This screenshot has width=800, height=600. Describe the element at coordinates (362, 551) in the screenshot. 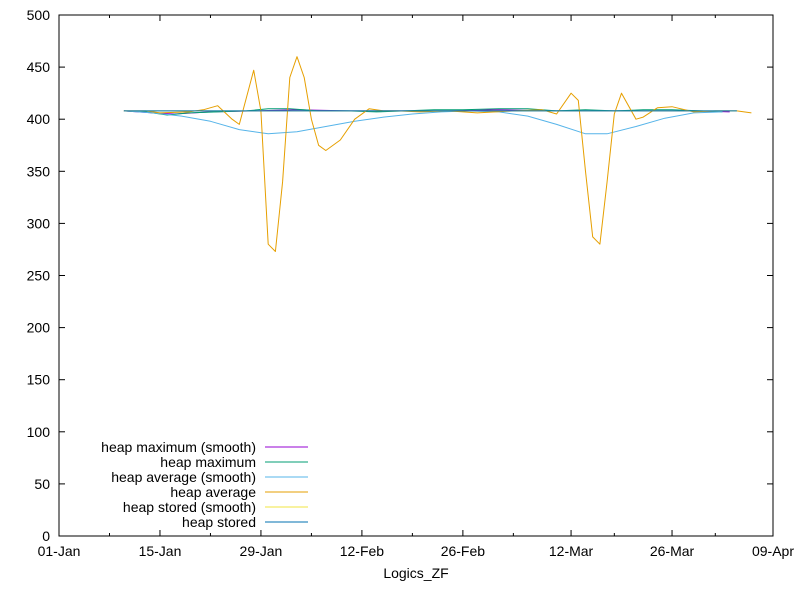

I see `x-tick-label: 12-Feb` at that location.